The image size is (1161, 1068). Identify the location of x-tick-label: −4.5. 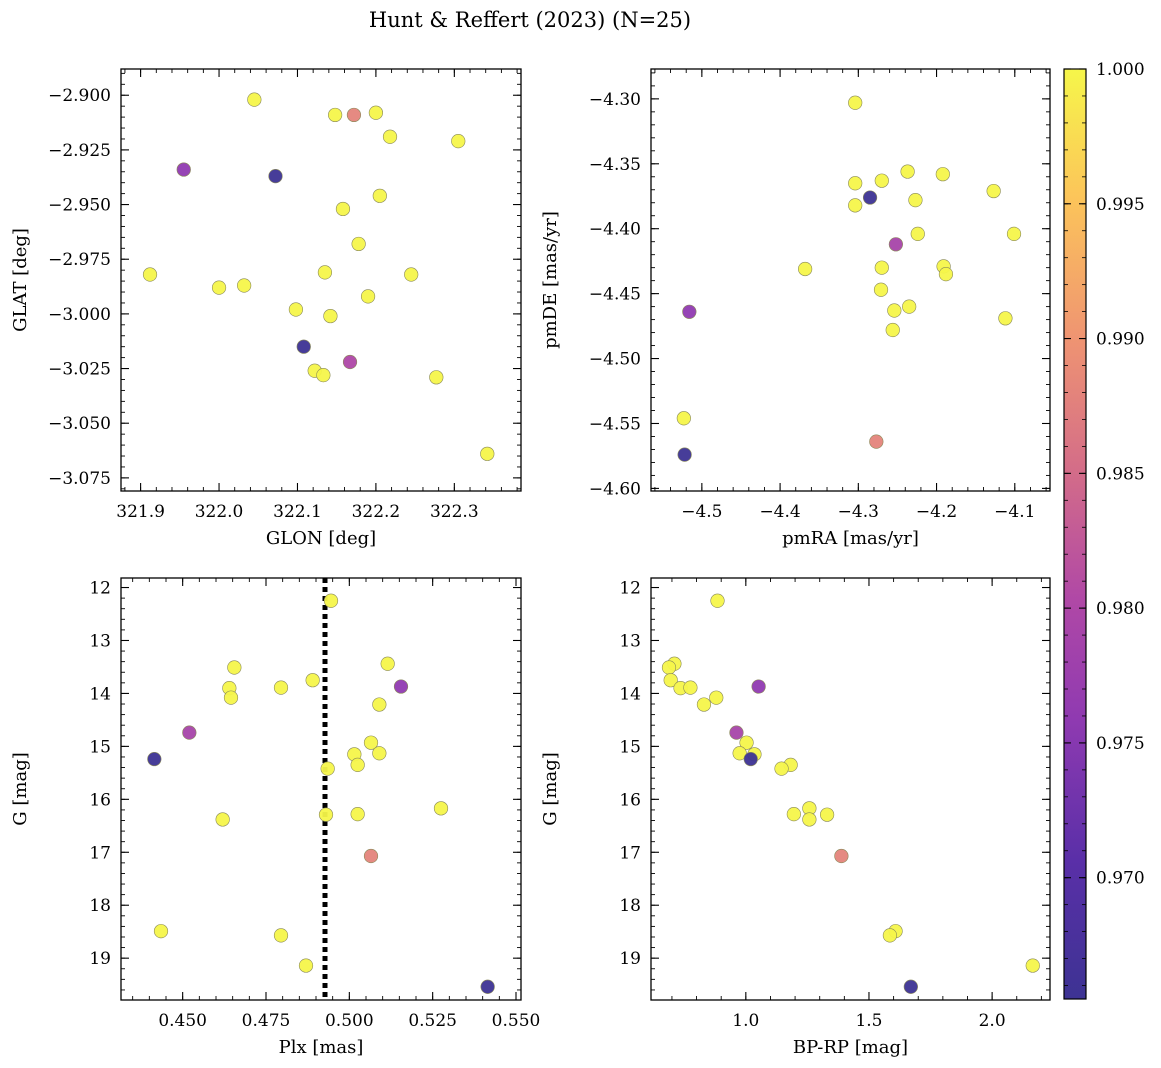
(701, 512).